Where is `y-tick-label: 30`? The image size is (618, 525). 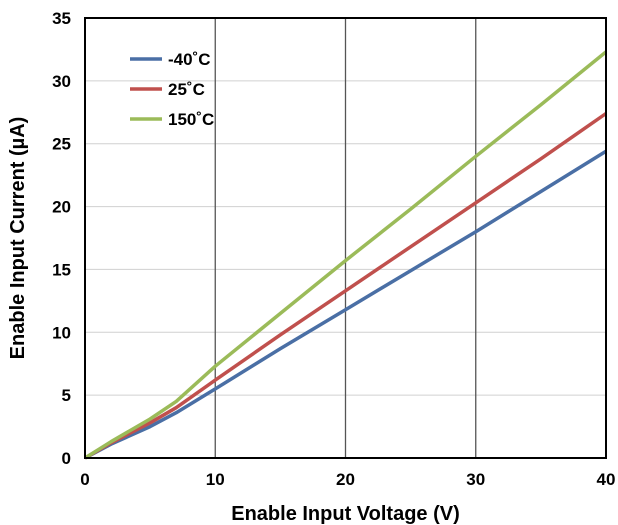
y-tick-label: 30 is located at coordinates (61, 81).